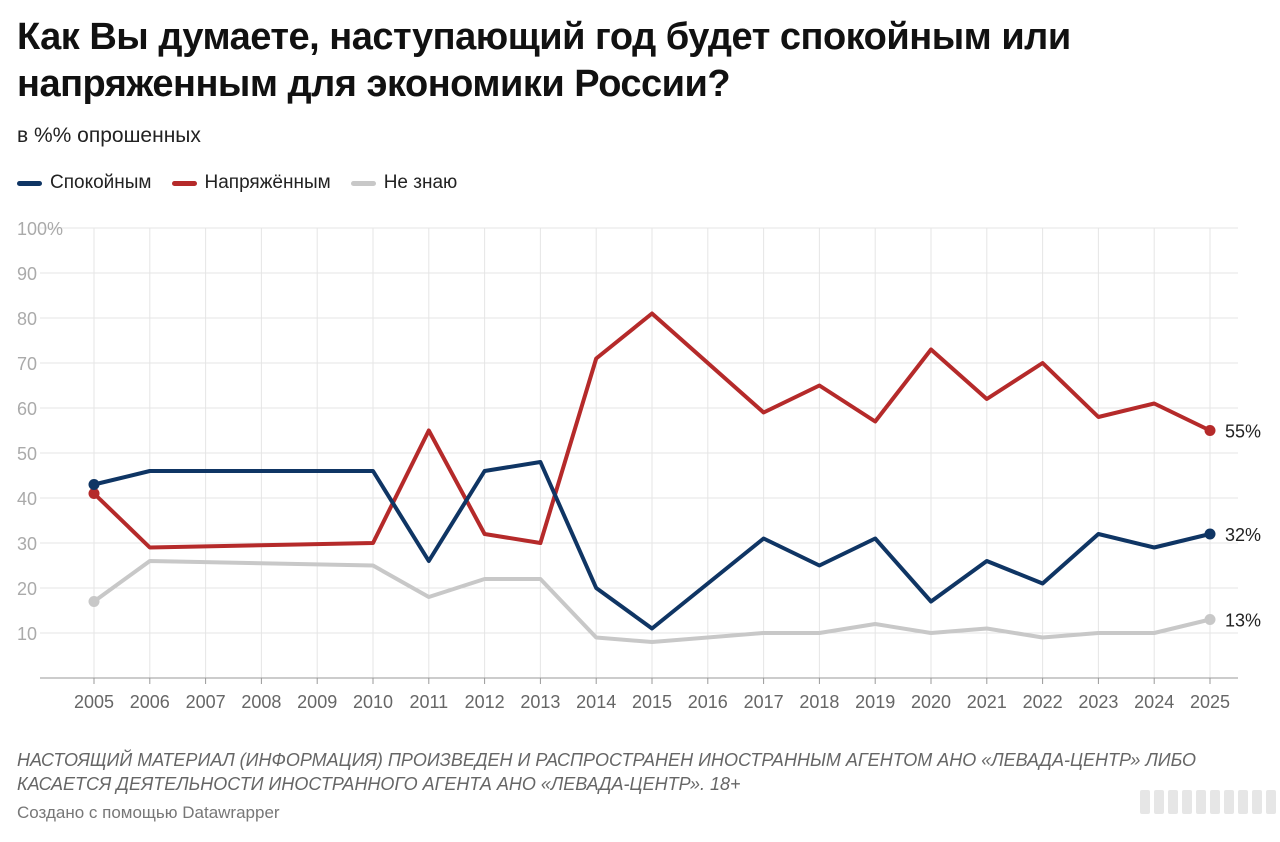 The image size is (1280, 842). Describe the element at coordinates (27, 274) in the screenshot. I see `y-tick-label: 90` at that location.